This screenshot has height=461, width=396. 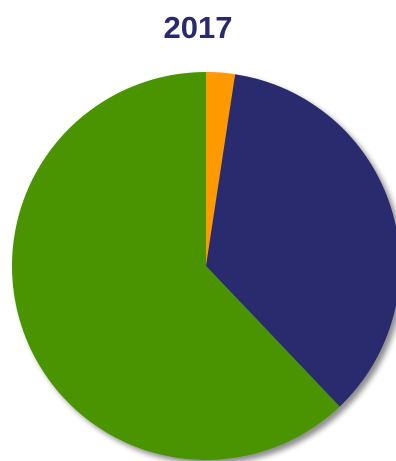 What do you see at coordinates (198, 27) in the screenshot?
I see `chart-title: 2017` at bounding box center [198, 27].